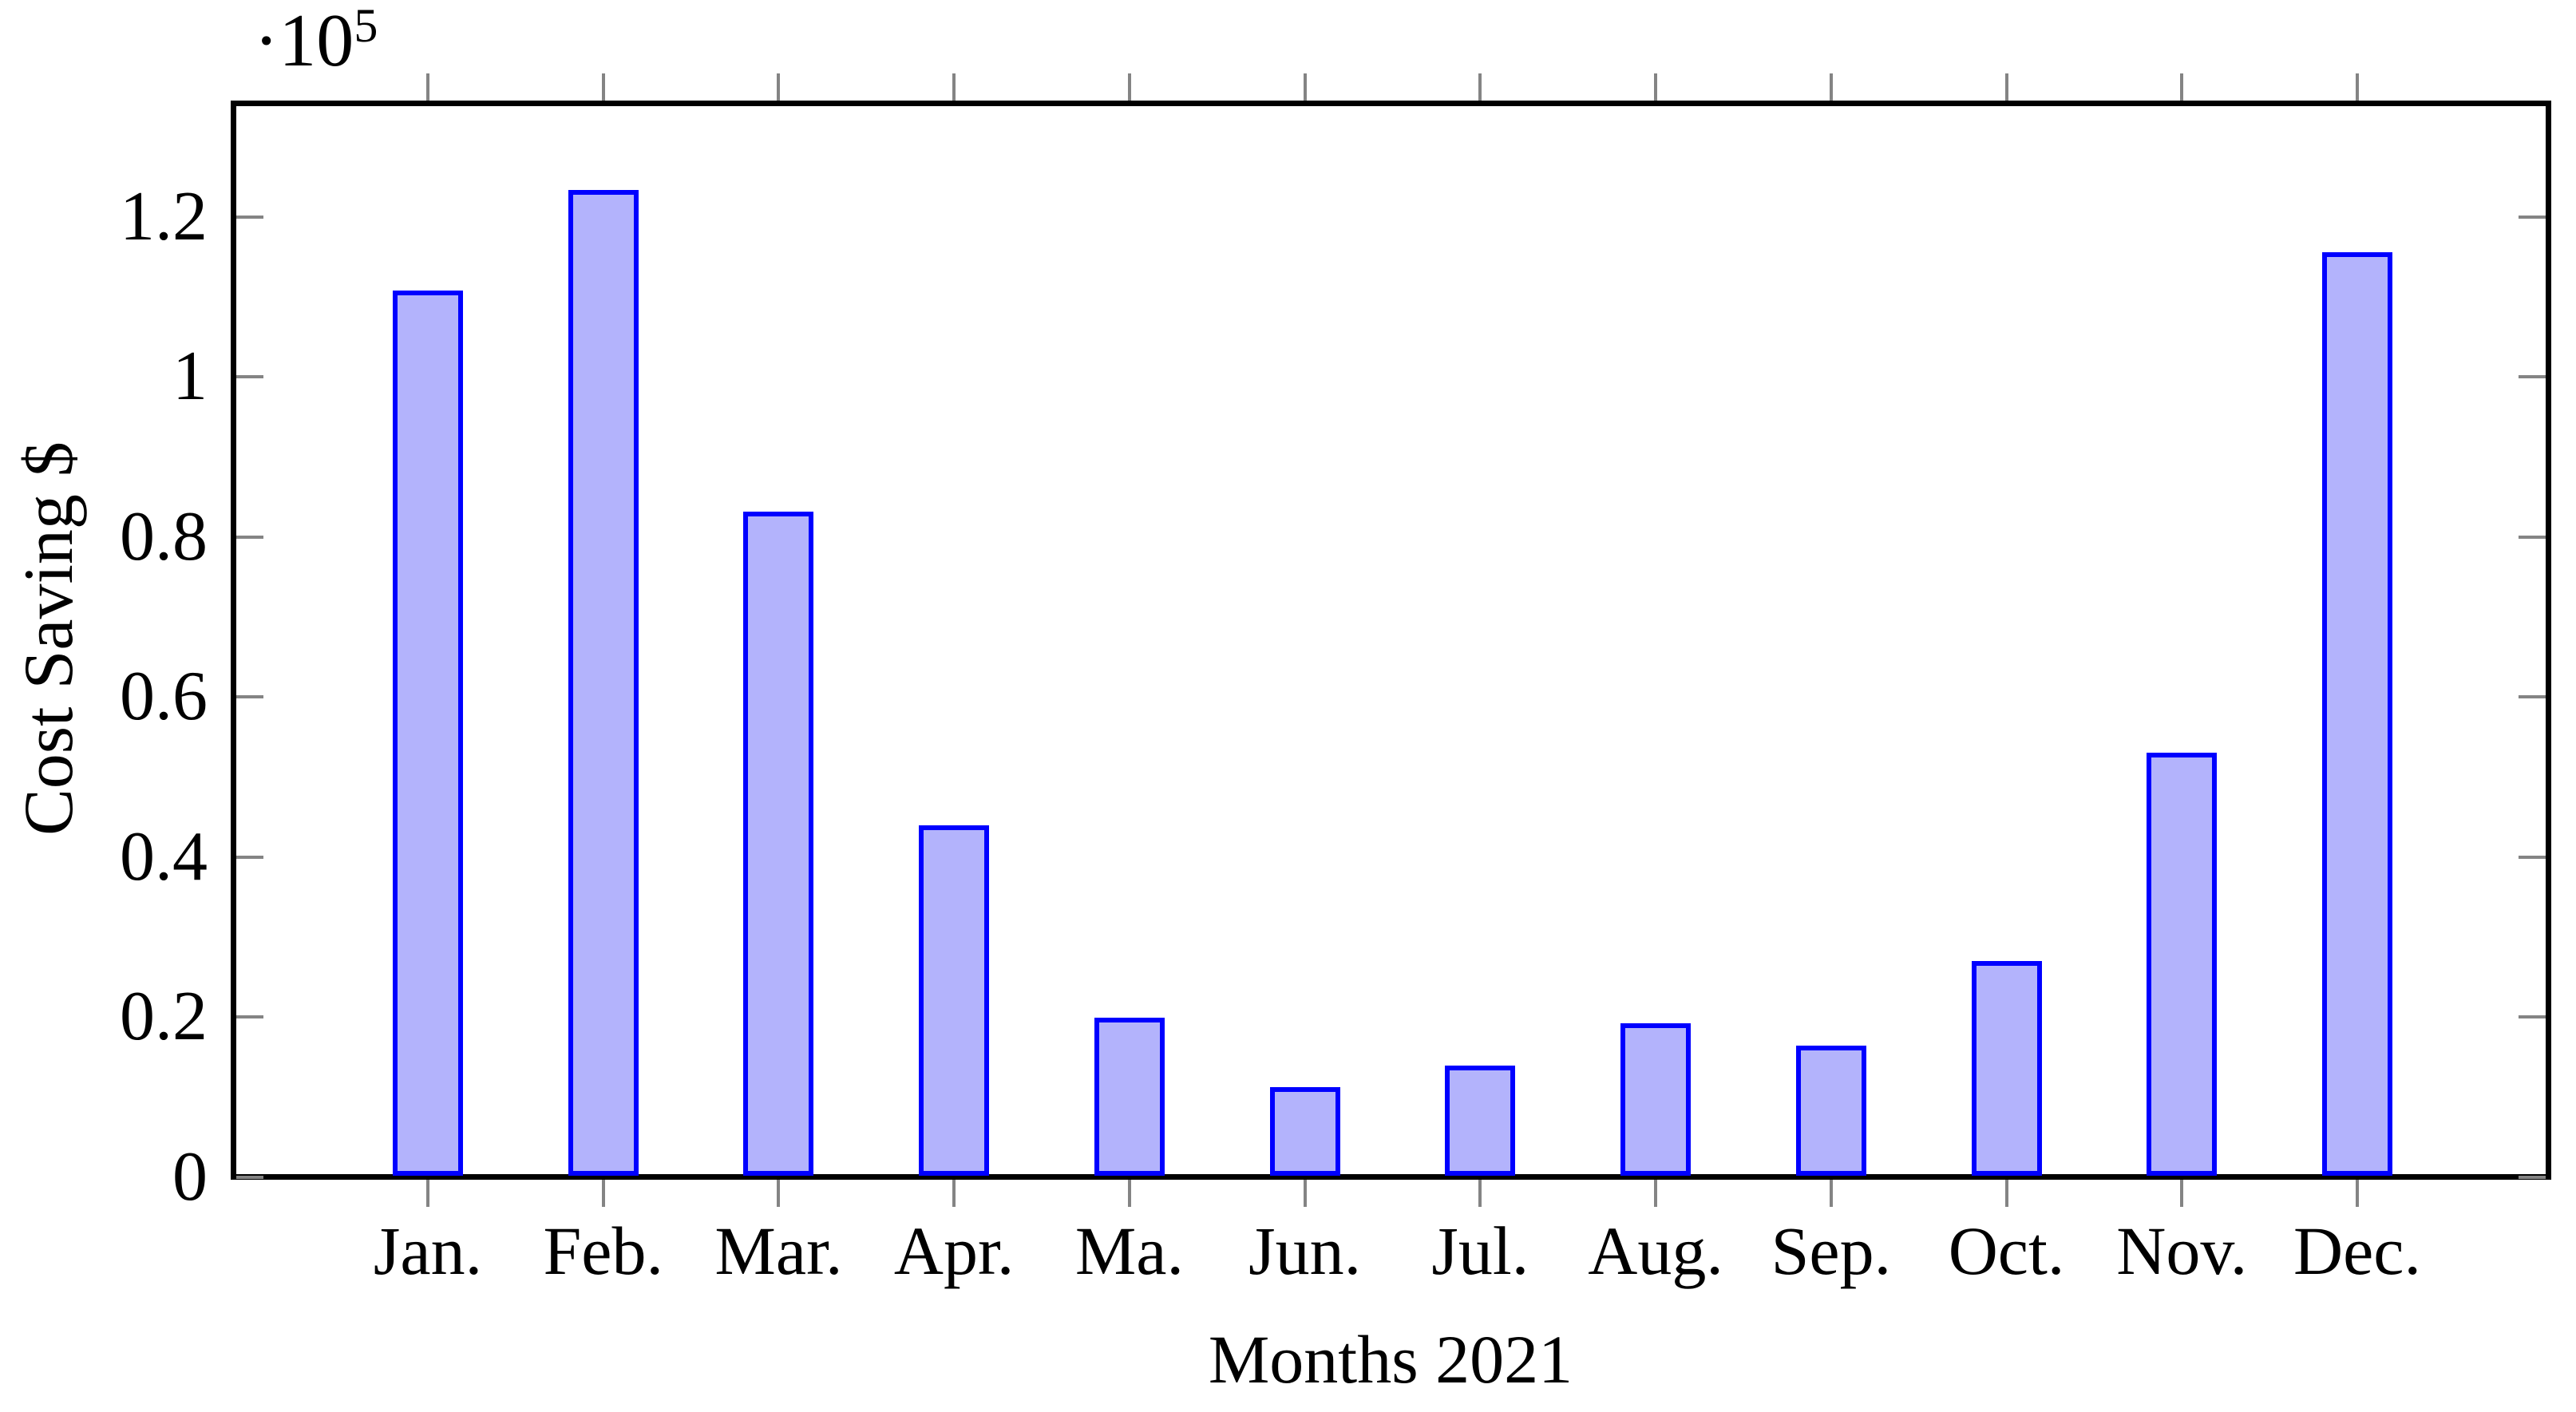 The height and width of the screenshot is (1412, 2576). Describe the element at coordinates (190, 377) in the screenshot. I see `y-tick-label: 1` at that location.